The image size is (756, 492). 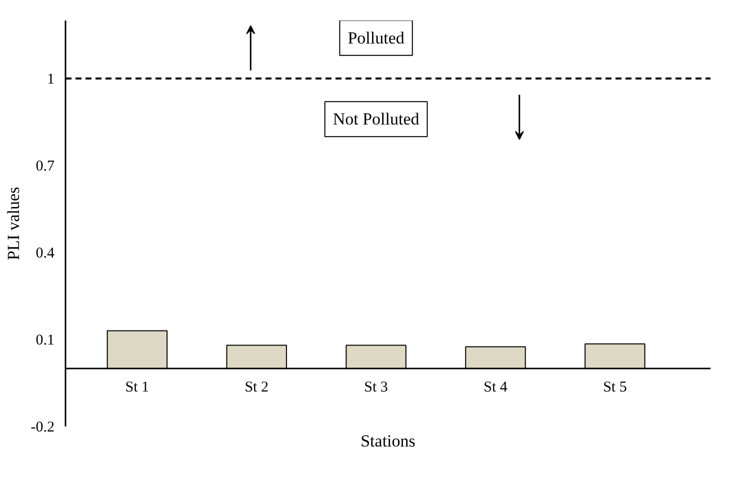 I want to click on x-tick-label: St 1, so click(x=137, y=388).